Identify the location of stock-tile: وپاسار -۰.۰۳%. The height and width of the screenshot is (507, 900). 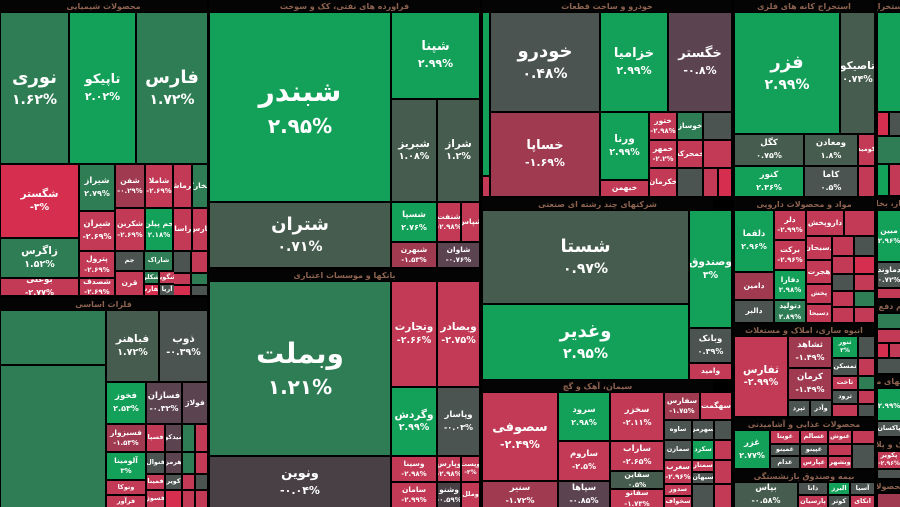
(458, 421).